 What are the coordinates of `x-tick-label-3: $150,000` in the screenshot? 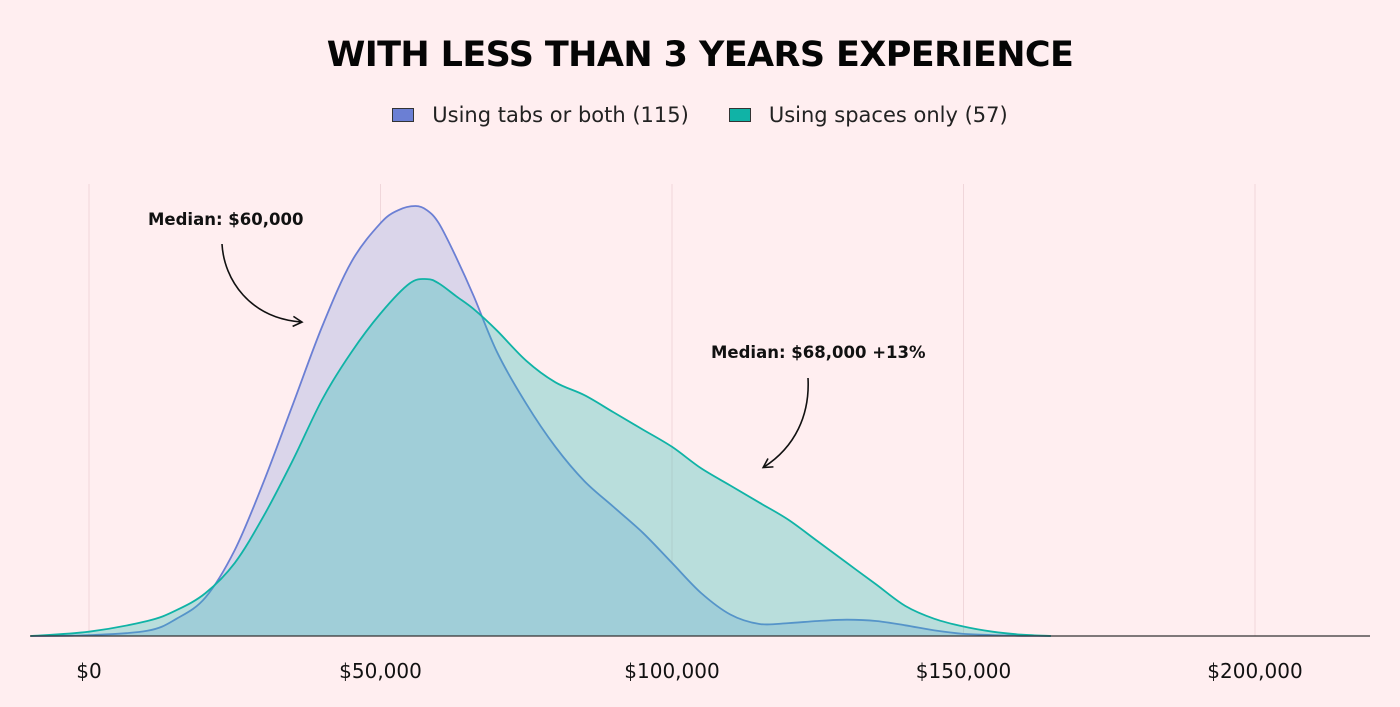 It's located at (963, 671).